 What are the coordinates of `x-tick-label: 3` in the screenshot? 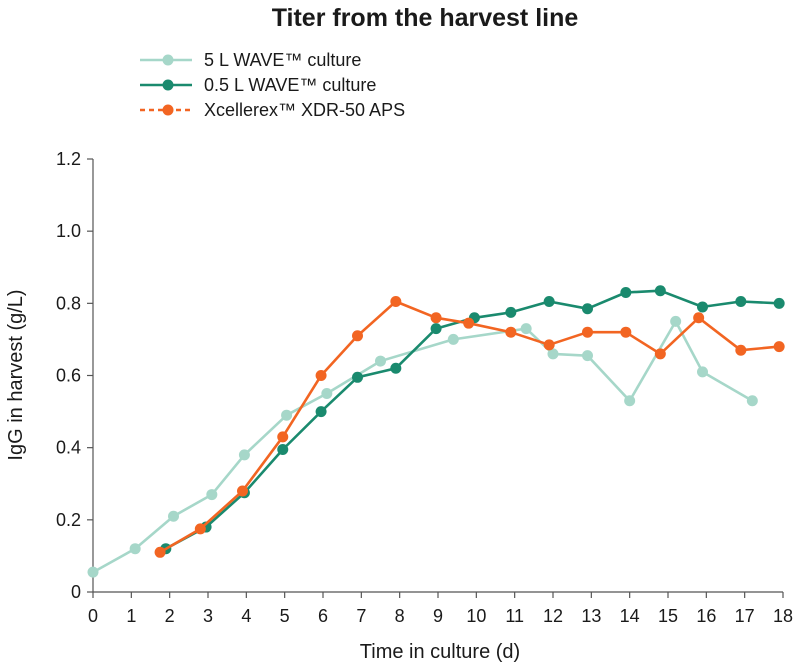 It's located at (208, 616).